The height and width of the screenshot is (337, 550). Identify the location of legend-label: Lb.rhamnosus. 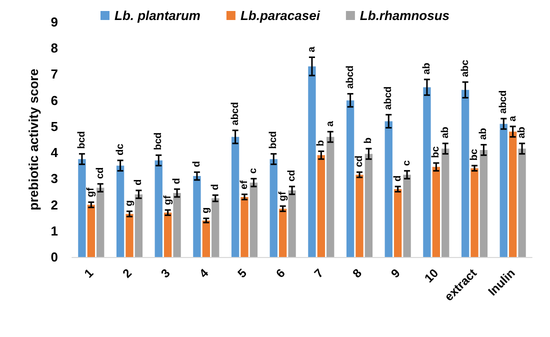
(405, 15).